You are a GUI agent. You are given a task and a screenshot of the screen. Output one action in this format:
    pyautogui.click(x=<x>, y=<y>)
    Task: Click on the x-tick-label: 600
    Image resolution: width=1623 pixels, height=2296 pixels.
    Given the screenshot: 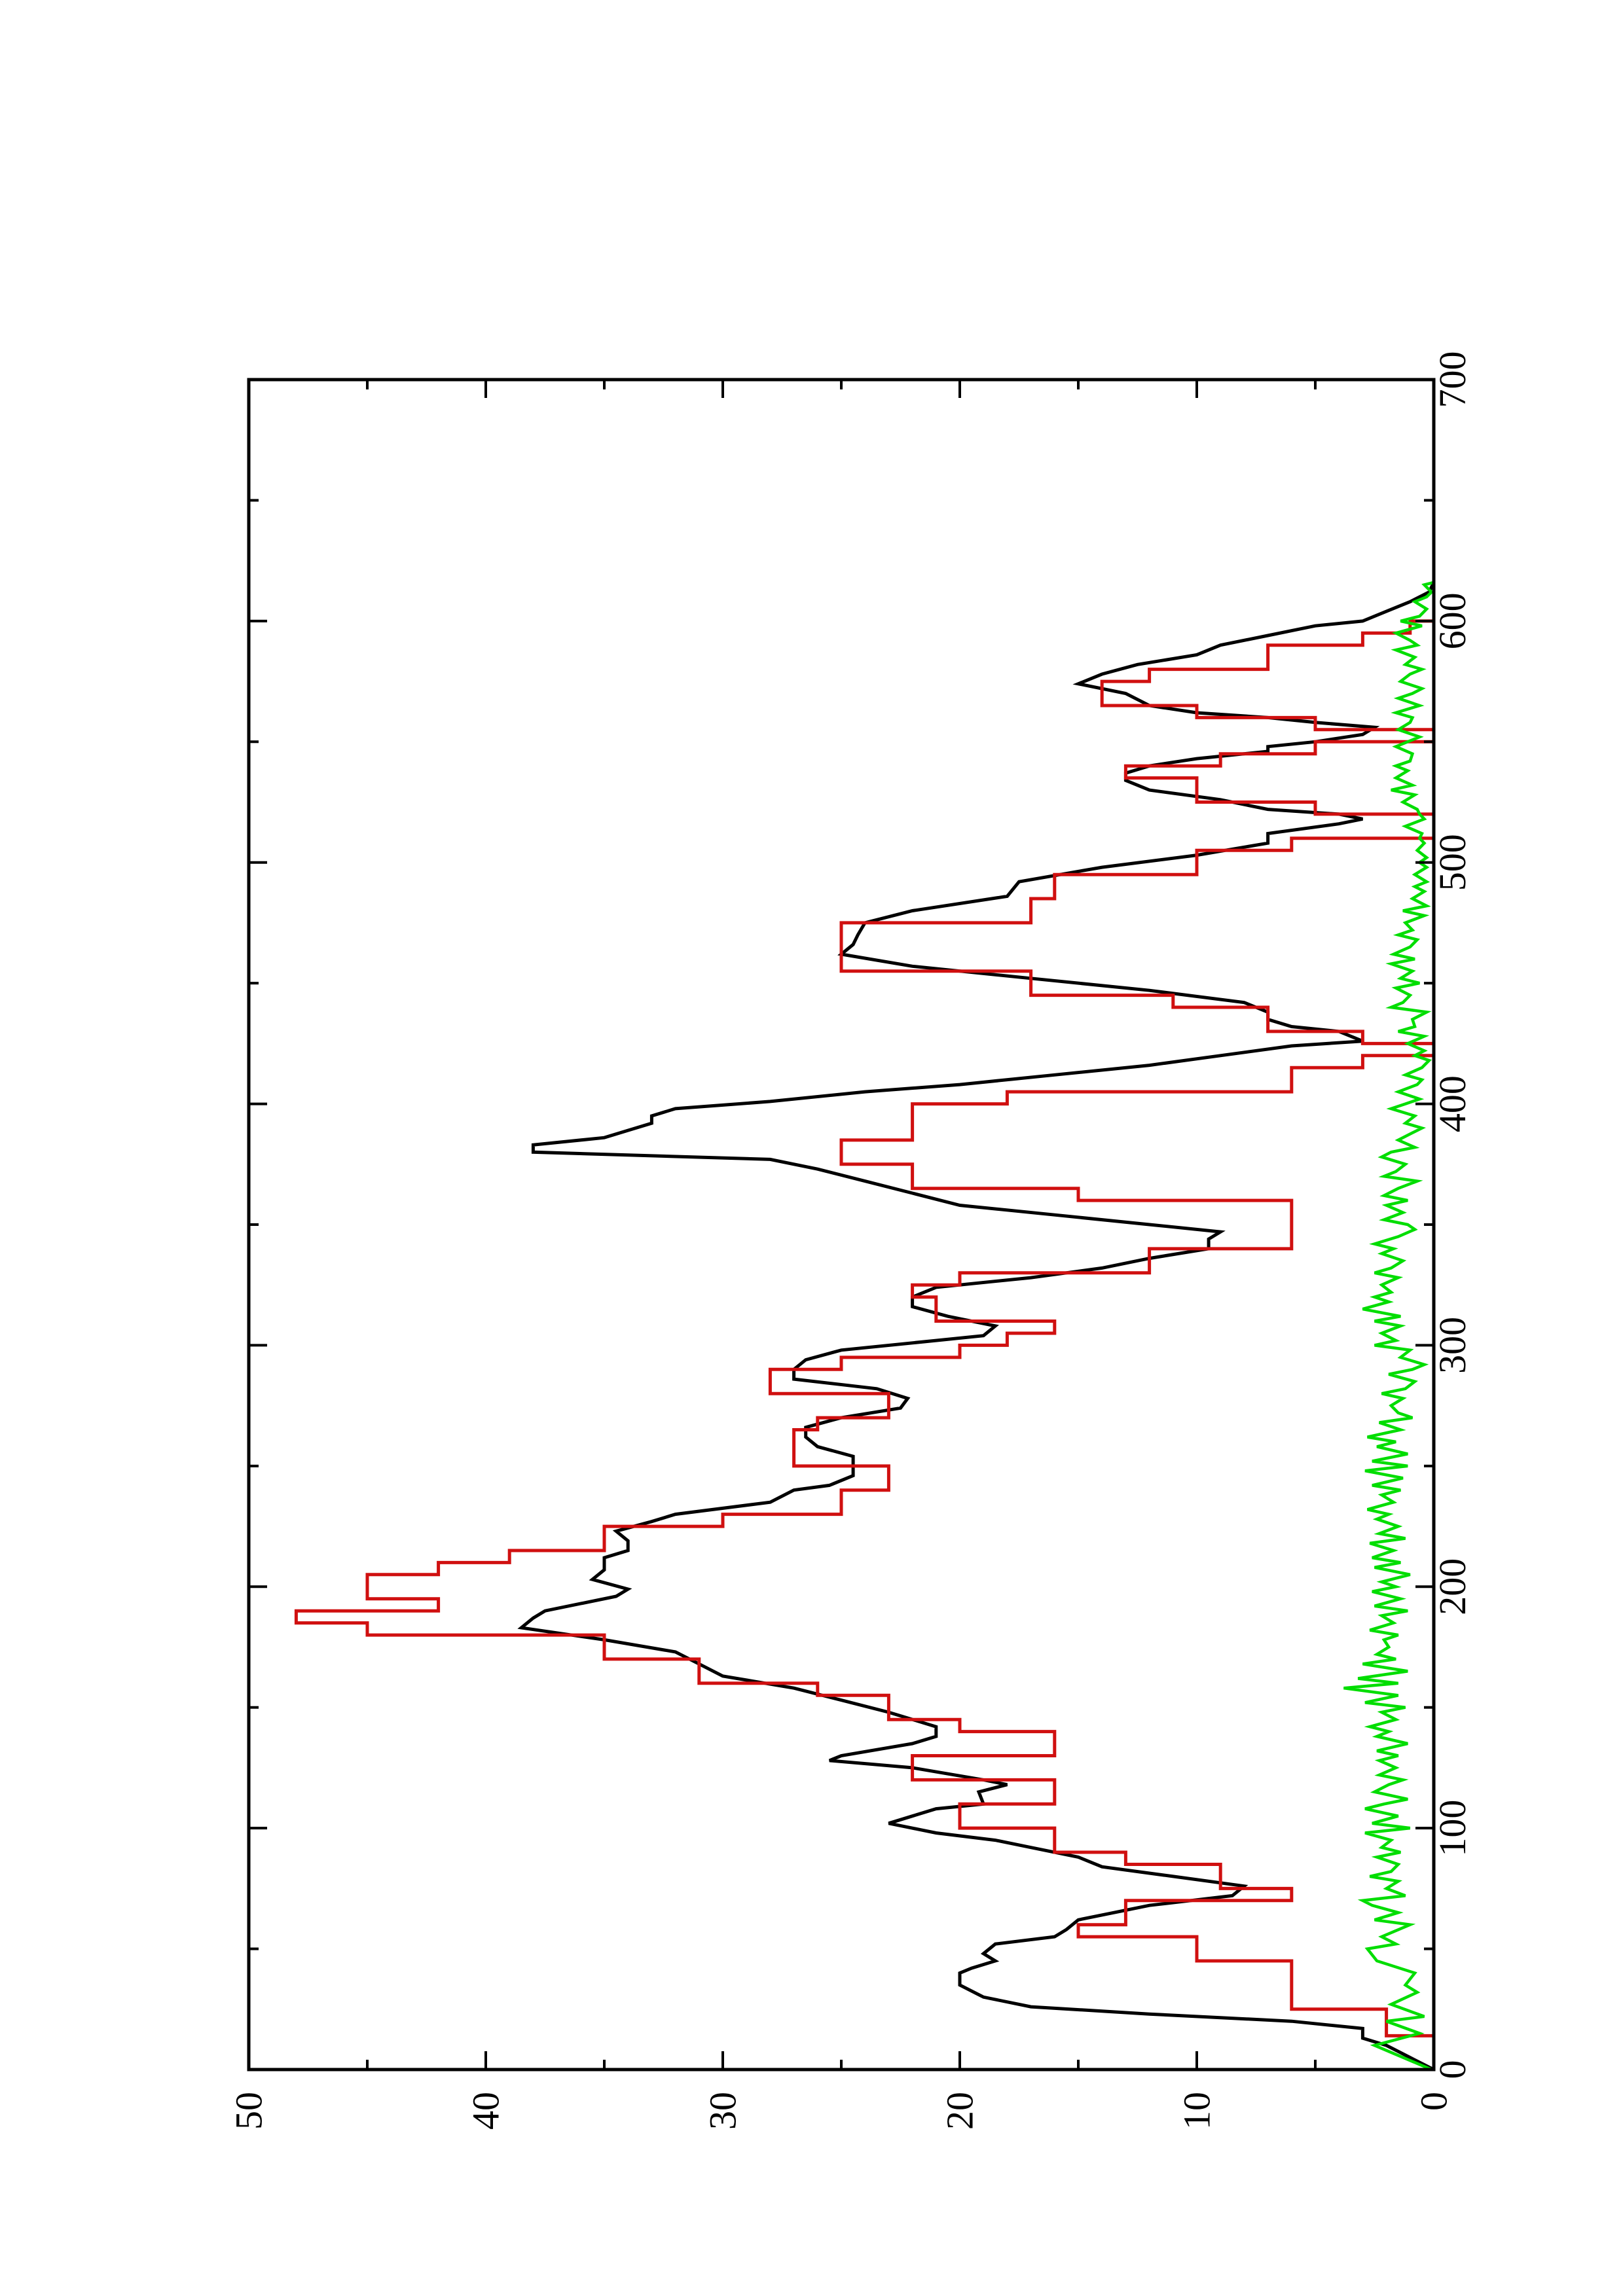 What is the action you would take?
    pyautogui.click(x=1452, y=620)
    